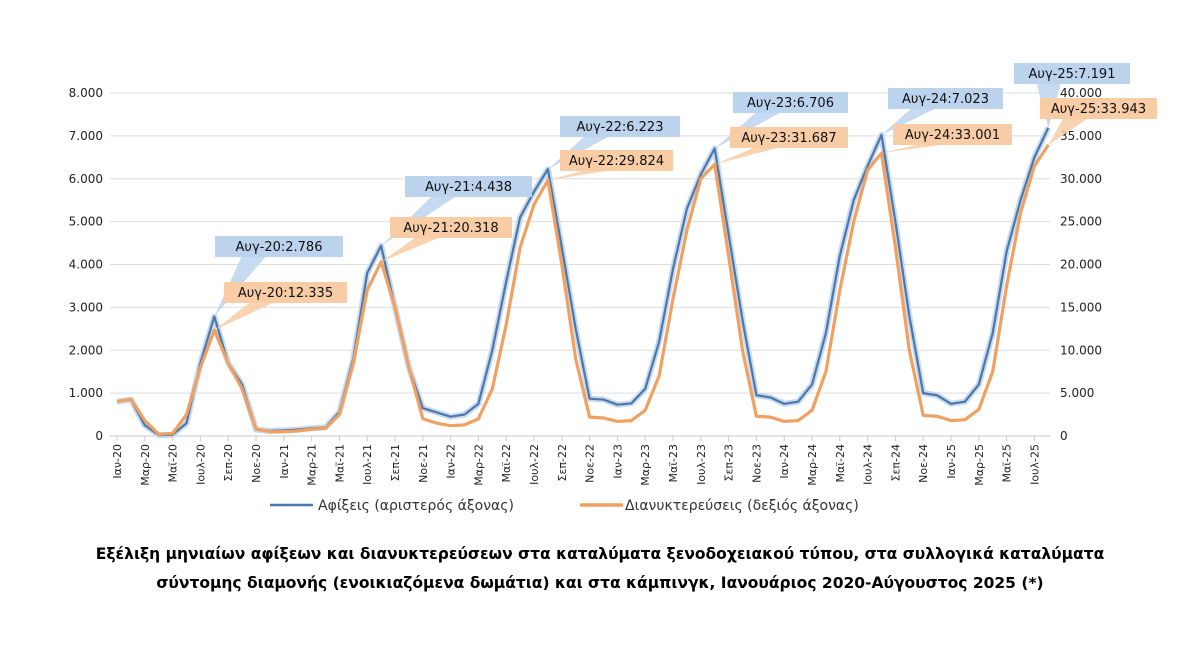 The image size is (1200, 660). What do you see at coordinates (99, 436) in the screenshot?
I see `y-left-tick-label: 0` at bounding box center [99, 436].